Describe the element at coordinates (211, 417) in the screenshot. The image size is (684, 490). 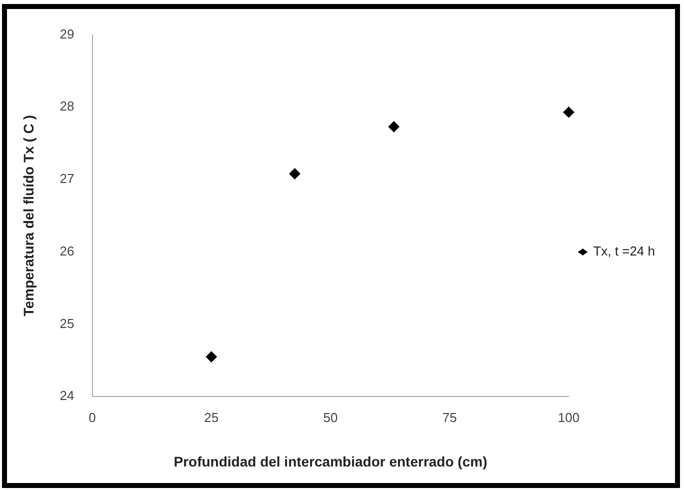
I see `x-tick-label: 25` at that location.